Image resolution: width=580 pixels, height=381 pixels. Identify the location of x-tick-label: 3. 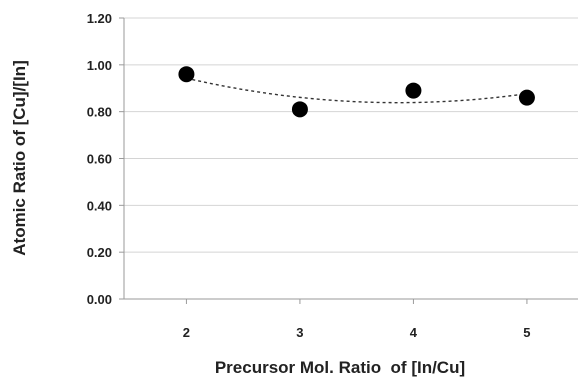
(299, 332).